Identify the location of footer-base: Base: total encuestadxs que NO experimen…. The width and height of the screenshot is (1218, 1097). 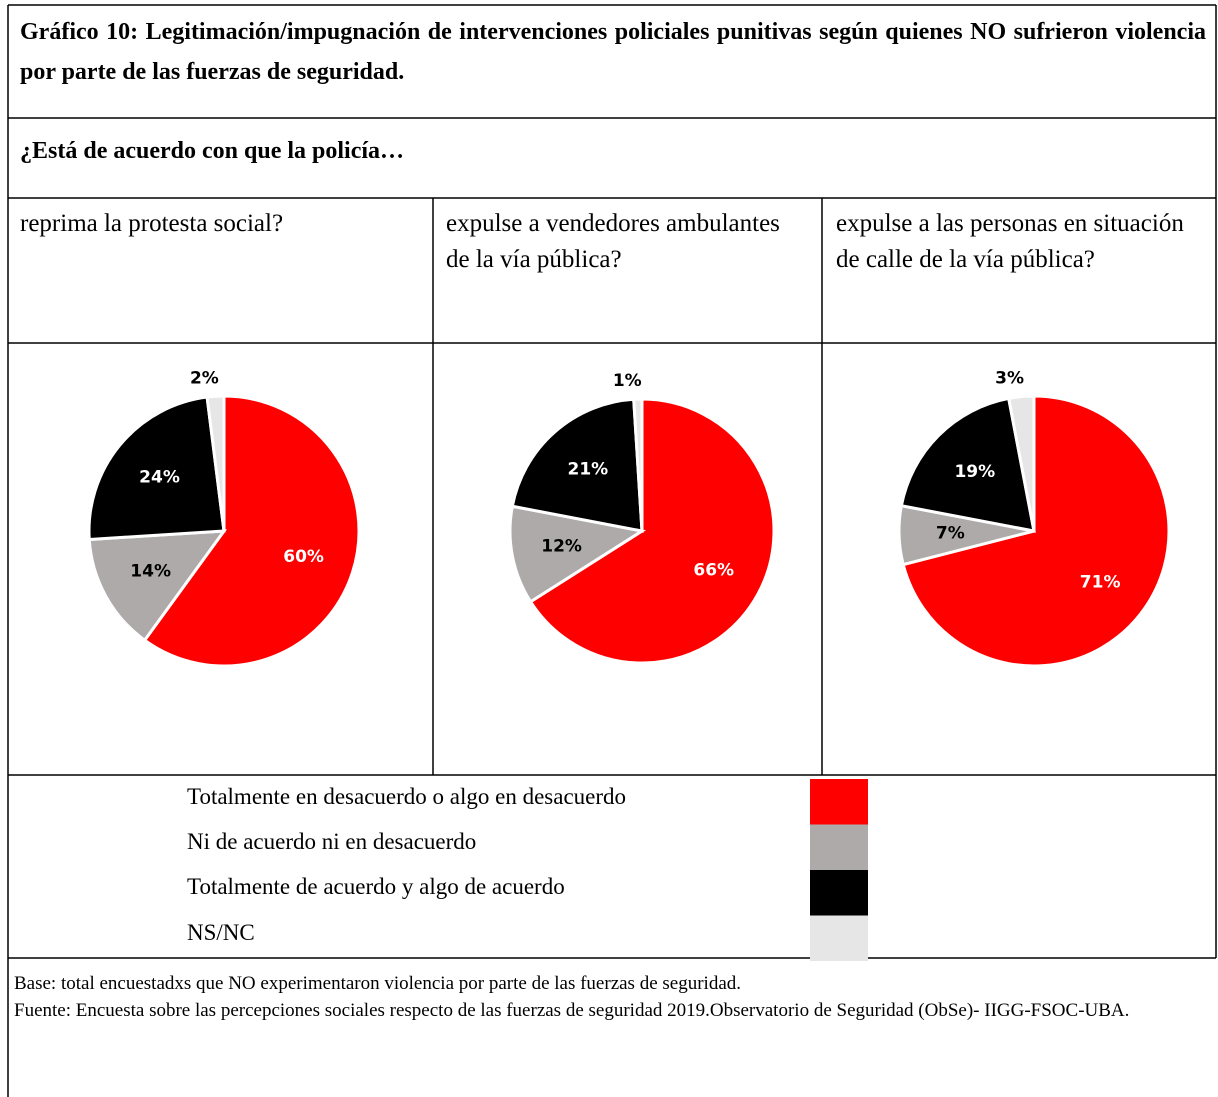
(378, 983).